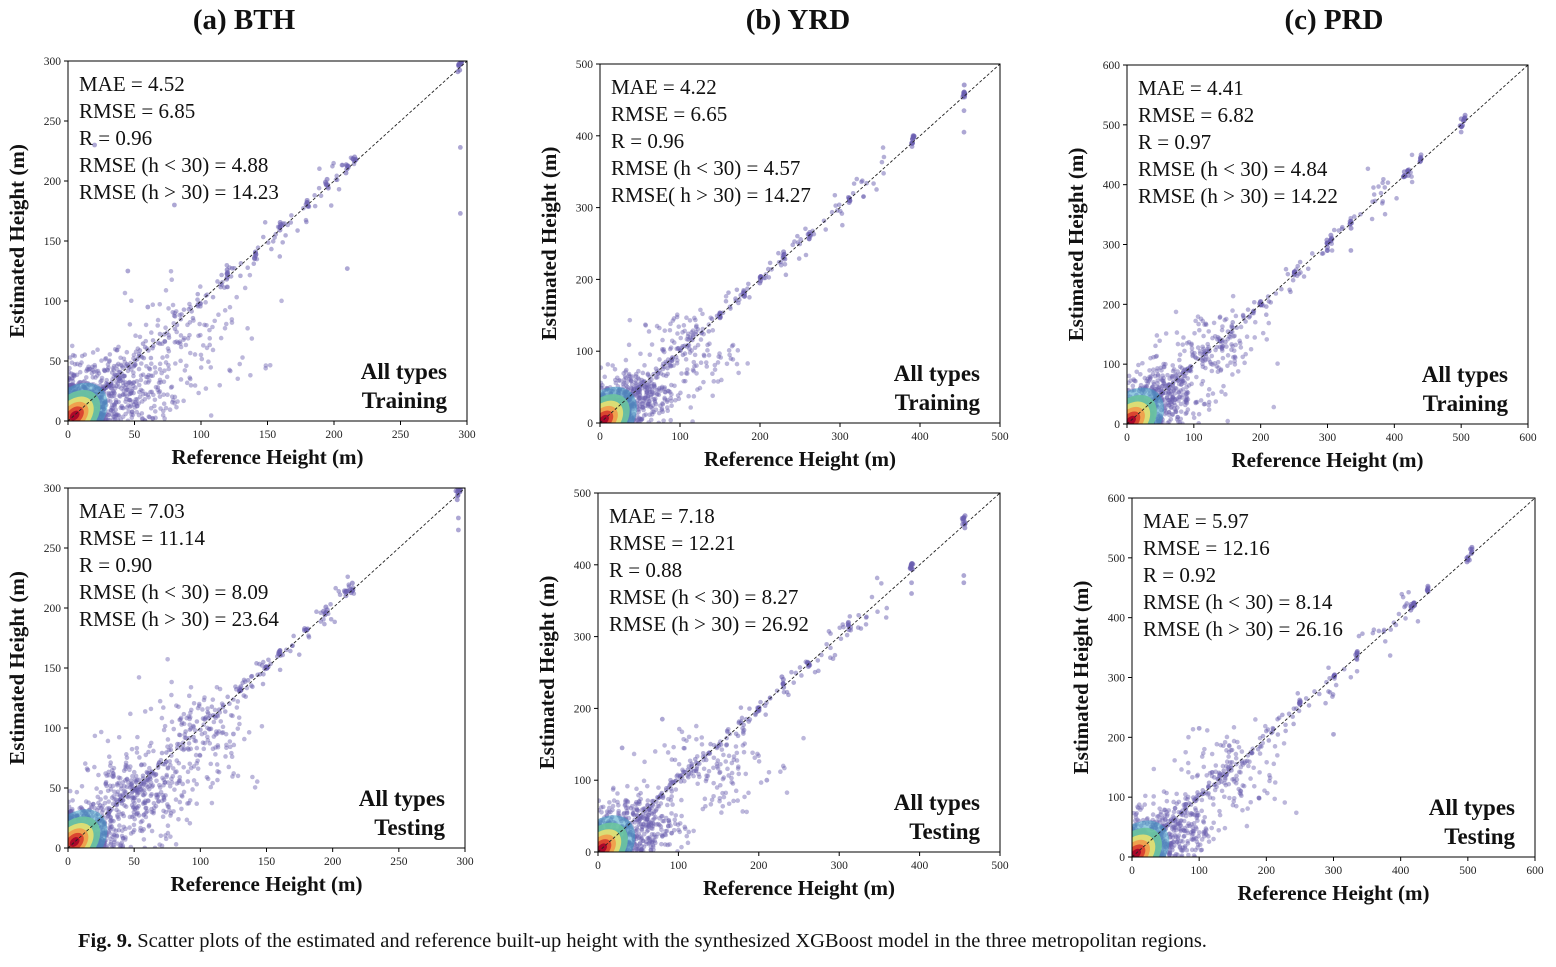 This screenshot has width=1556, height=967. I want to click on stat-line: RMSE (h < 30) = 4.84, so click(1233, 169).